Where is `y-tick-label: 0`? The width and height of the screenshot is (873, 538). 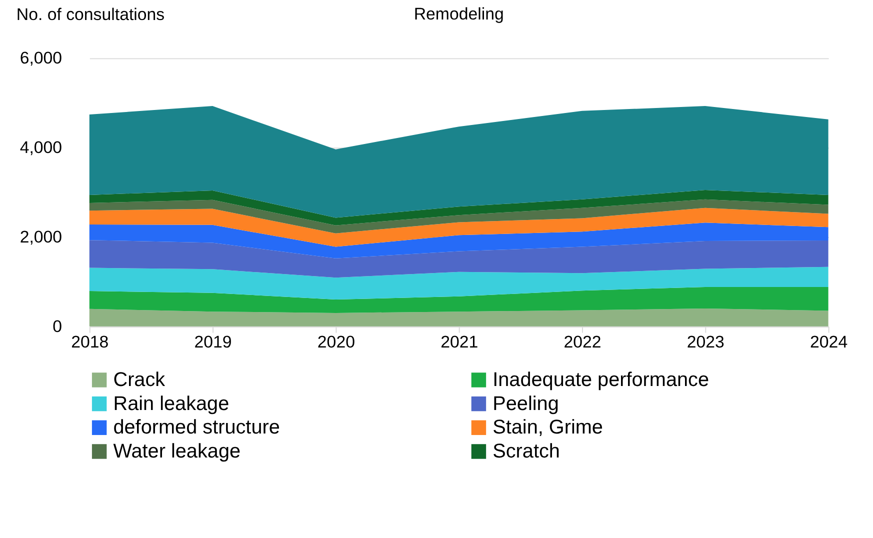 y-tick-label: 0 is located at coordinates (57, 326).